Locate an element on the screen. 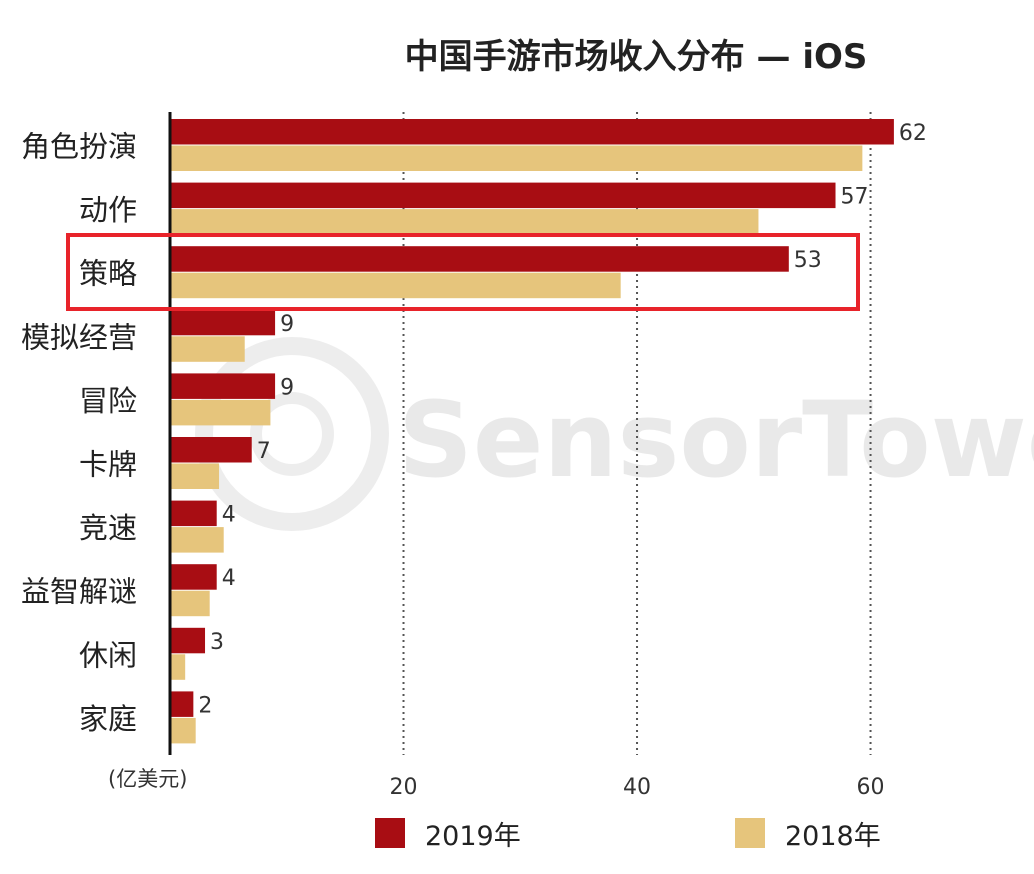  chart-title: 中国手游市场收入分布 — iOS is located at coordinates (636, 57).